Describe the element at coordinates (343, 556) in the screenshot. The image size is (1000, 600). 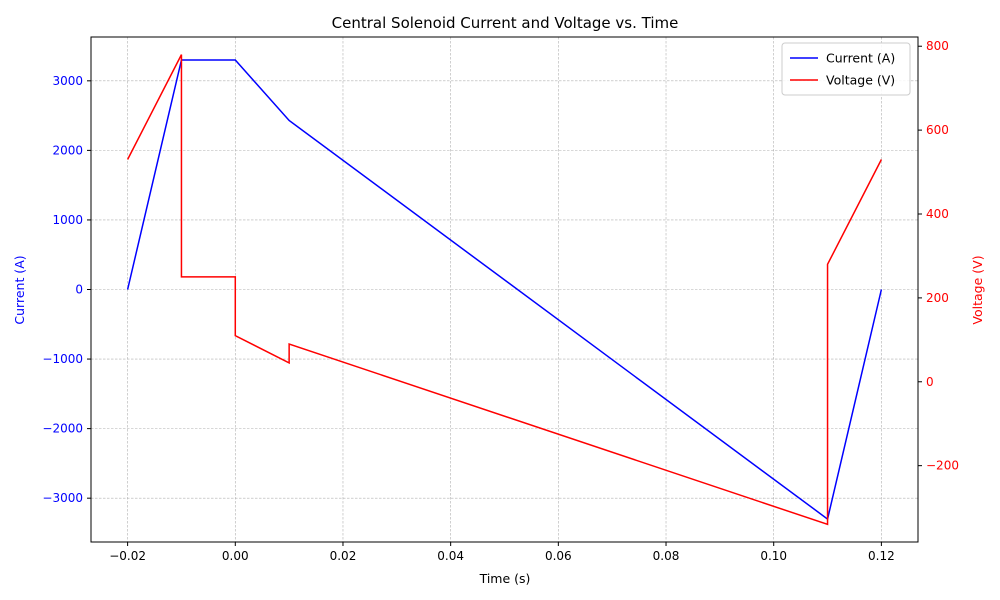
I see `x-tick-label: 0.02` at that location.